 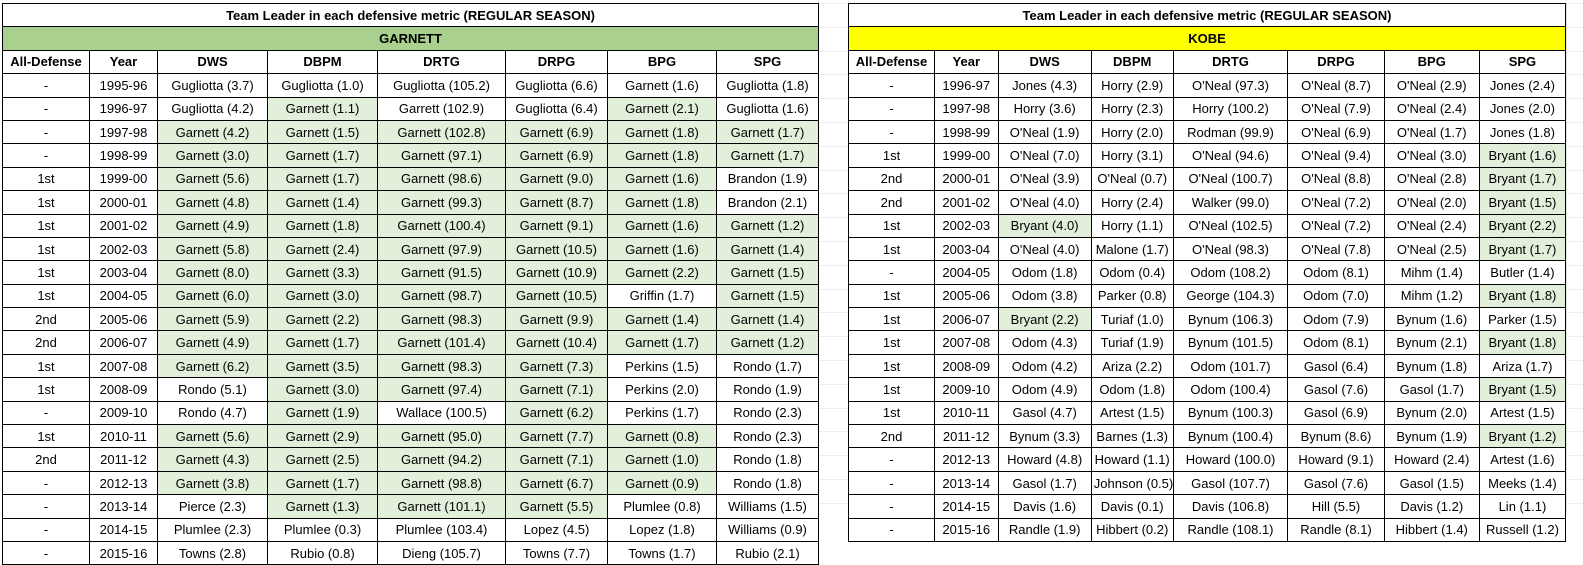 What do you see at coordinates (767, 483) in the screenshot?
I see `metric-leader-cell: Rondo (1.8)` at bounding box center [767, 483].